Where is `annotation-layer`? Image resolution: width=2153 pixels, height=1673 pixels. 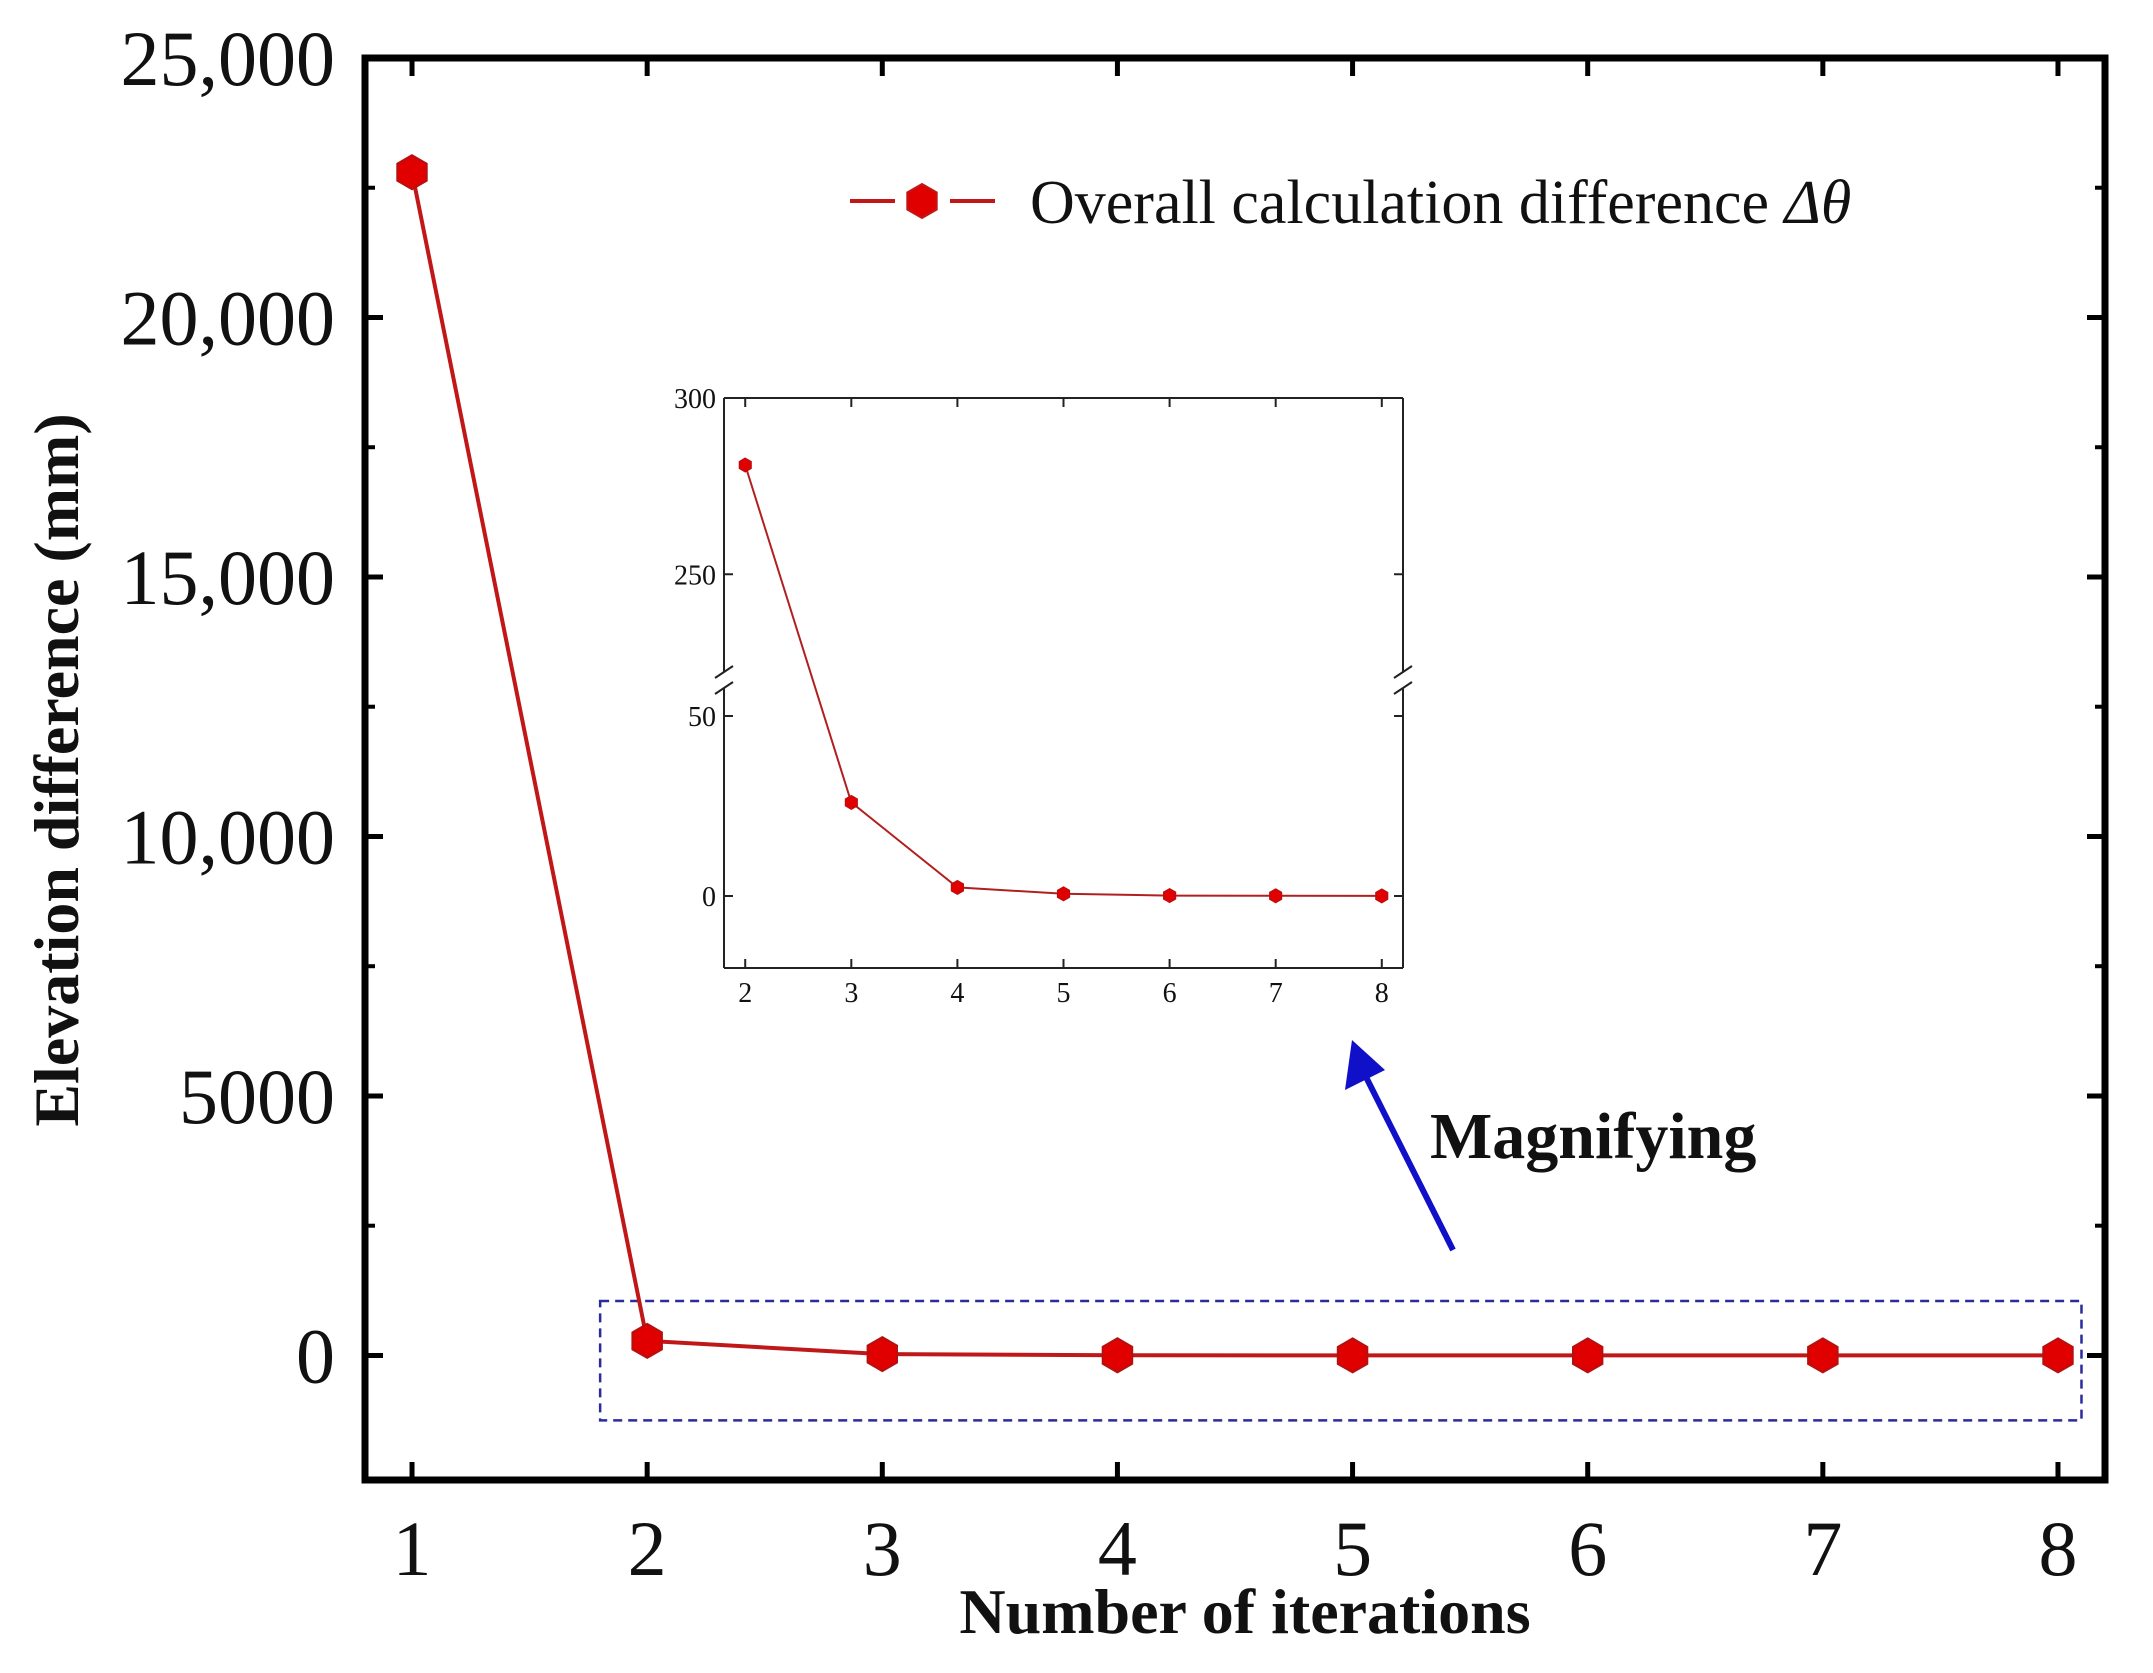 annotation-layer is located at coordinates (1400, 1146).